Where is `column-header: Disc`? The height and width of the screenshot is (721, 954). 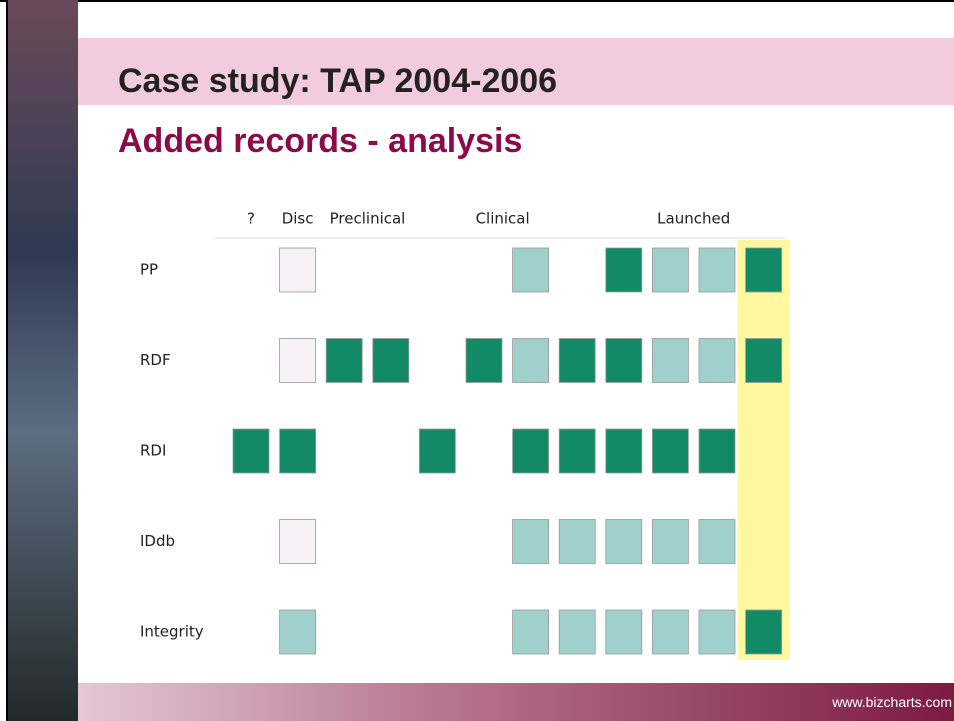 column-header: Disc is located at coordinates (298, 219).